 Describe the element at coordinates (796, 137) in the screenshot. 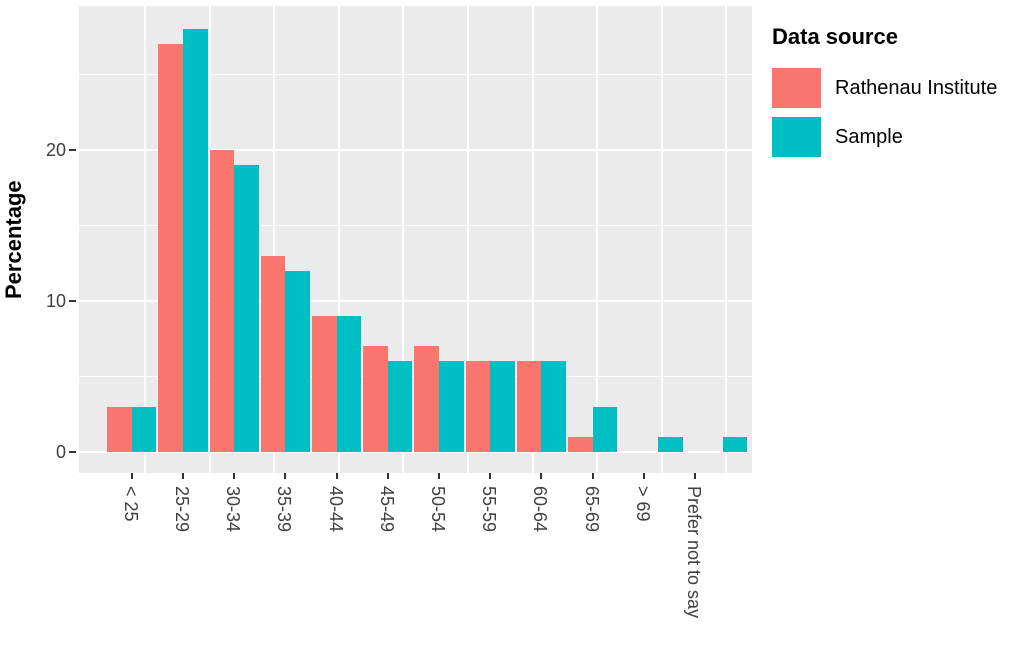

I see `legend-key-sample-swatch-icon` at that location.